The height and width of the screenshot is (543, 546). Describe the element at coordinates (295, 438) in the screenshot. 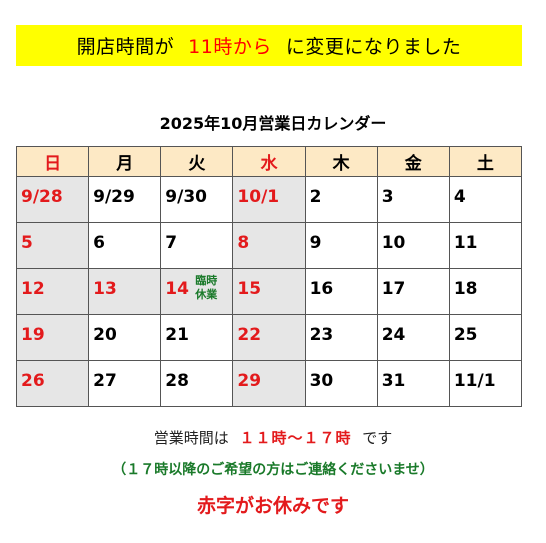

I see `business-hours-time: １１時～１７時` at that location.